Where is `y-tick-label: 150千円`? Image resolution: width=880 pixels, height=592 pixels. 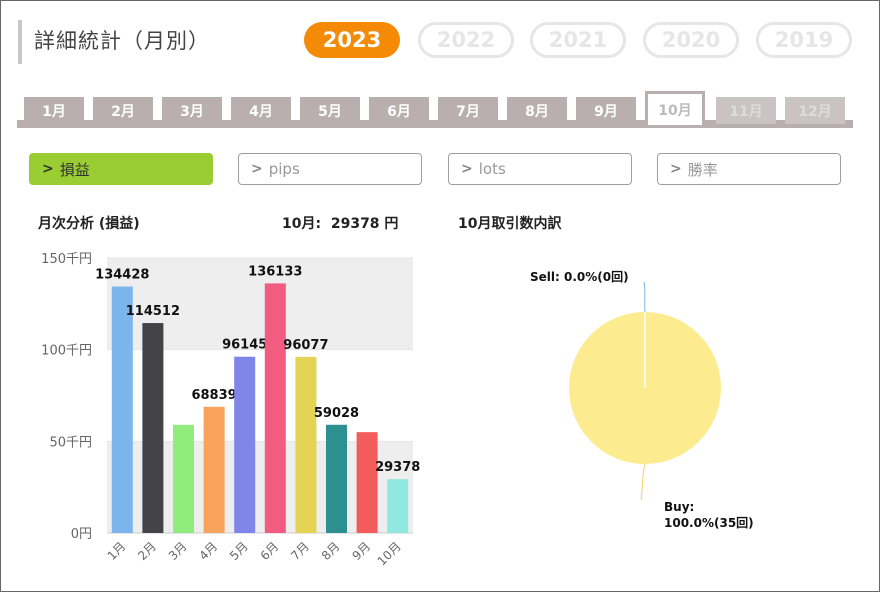 y-tick-label: 150千円 is located at coordinates (66, 259).